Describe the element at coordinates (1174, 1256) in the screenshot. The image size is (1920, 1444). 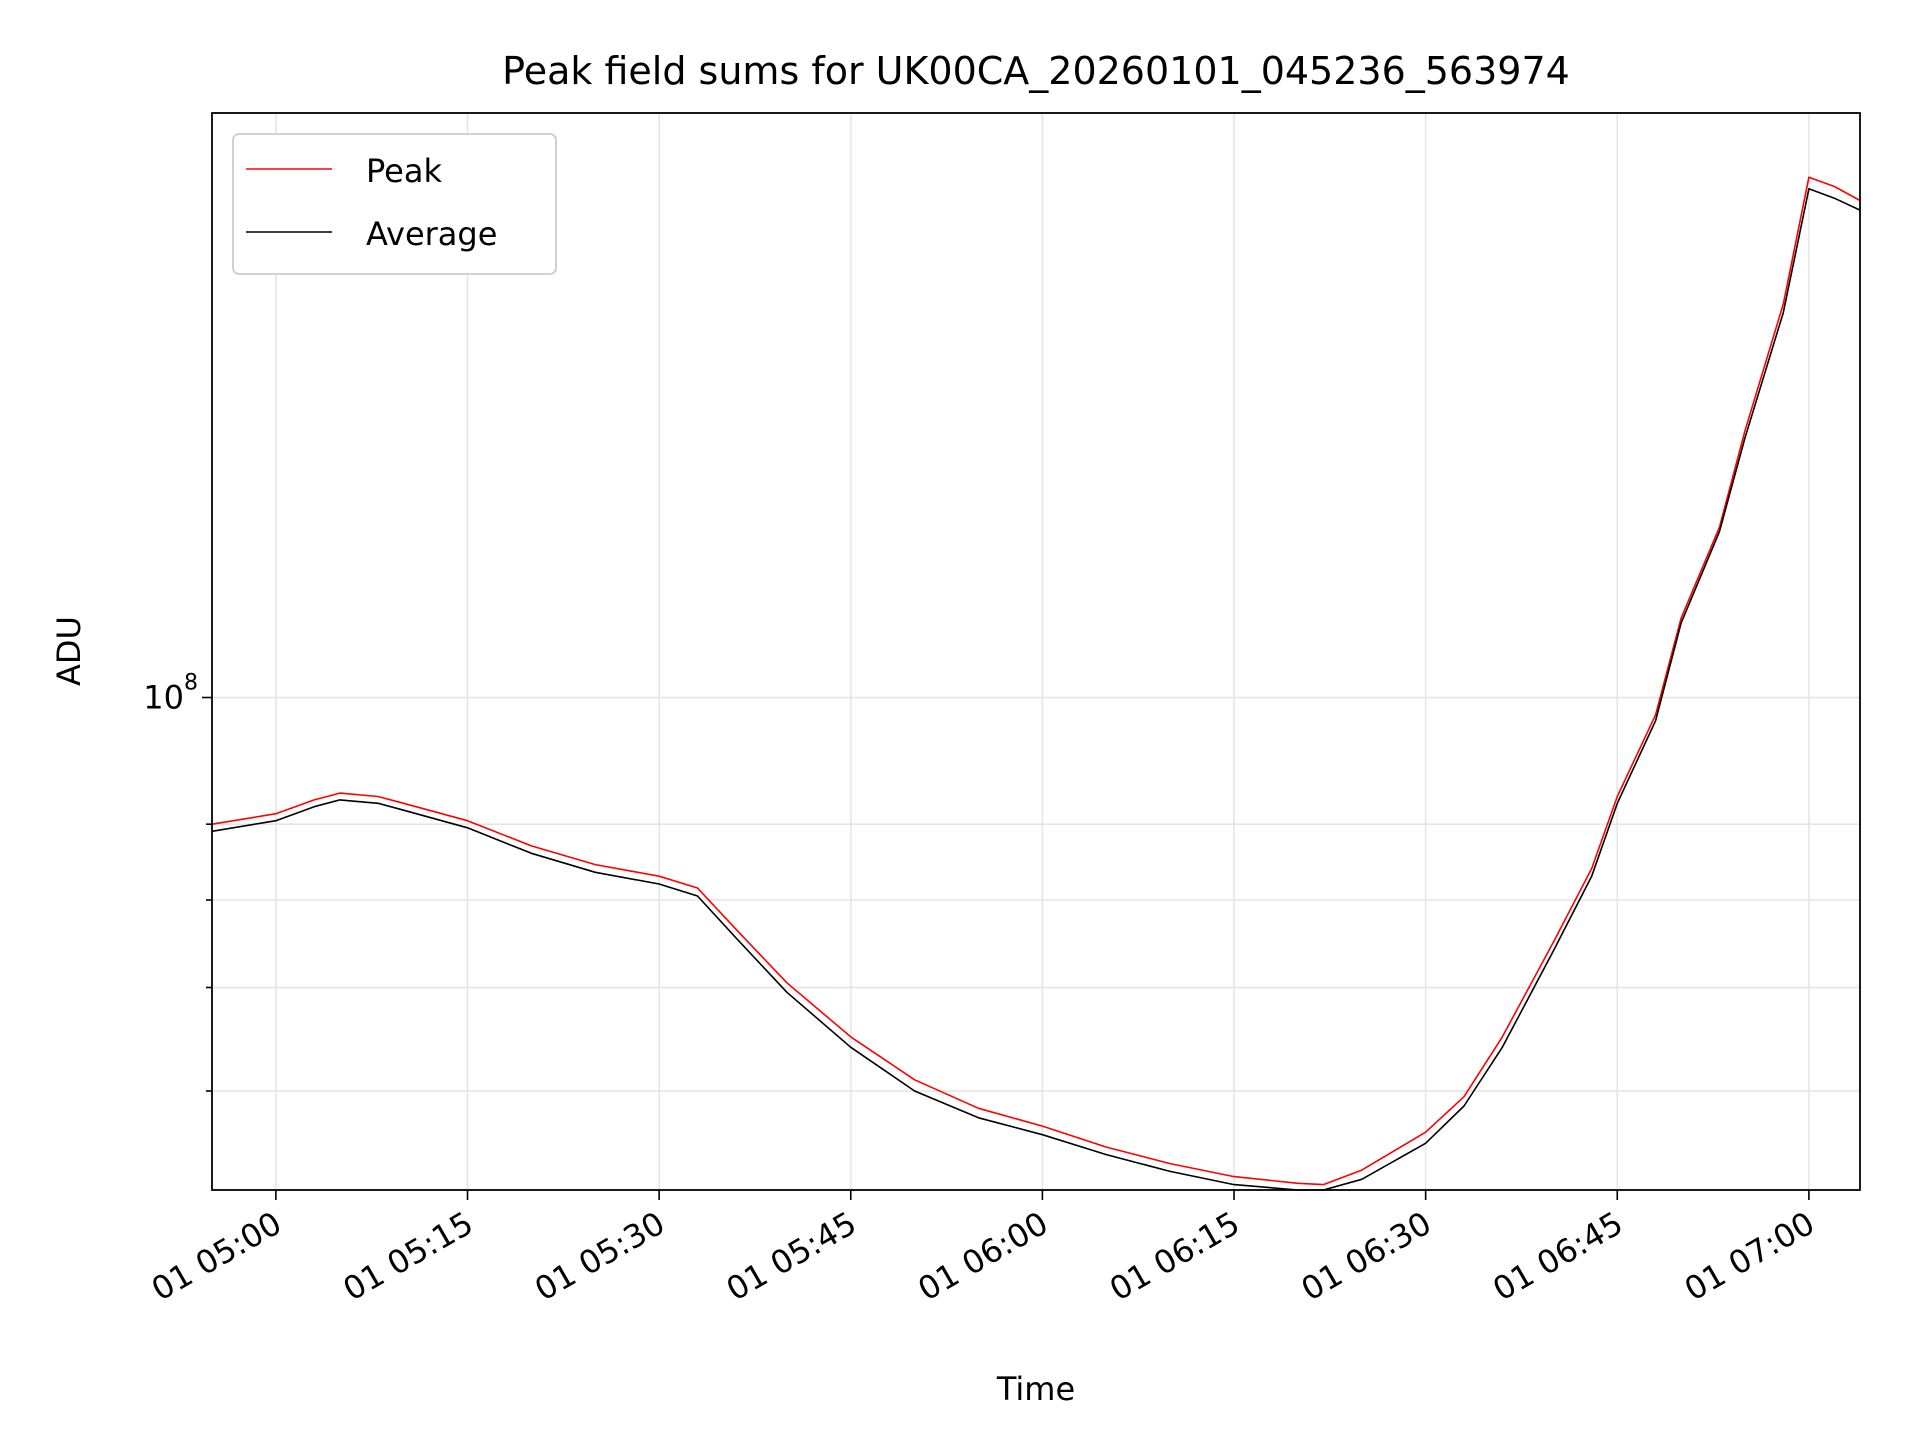
I see `x-tick-label: 01 06:15` at that location.